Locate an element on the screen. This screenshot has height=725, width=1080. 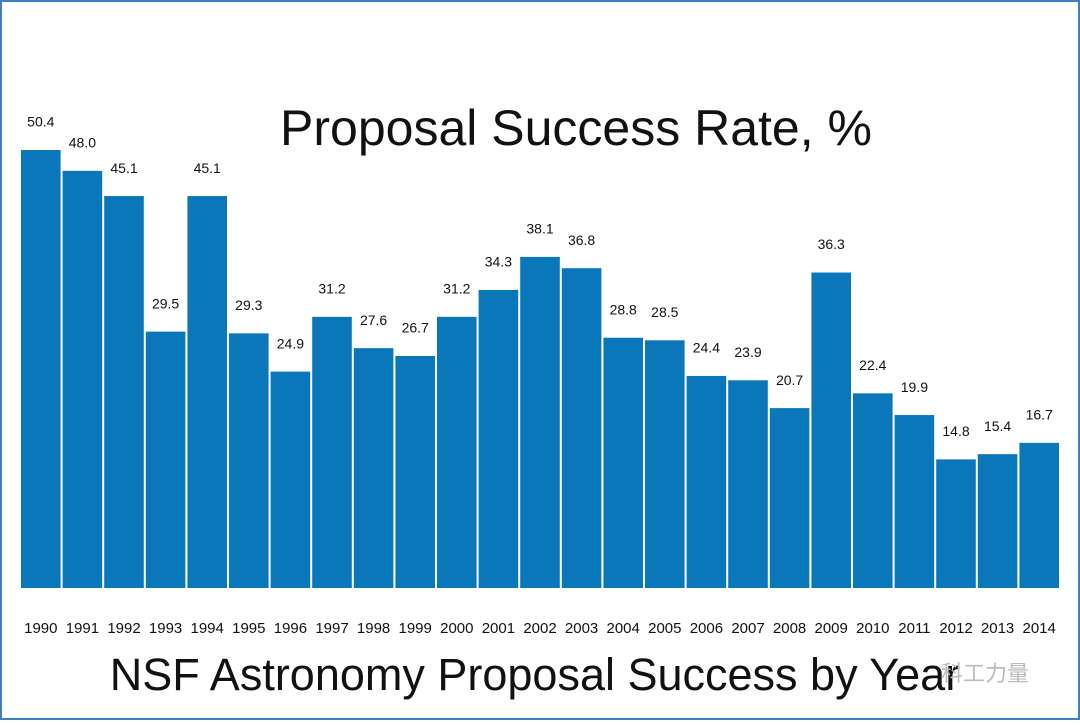
x-tick-label: 1999 is located at coordinates (415, 628).